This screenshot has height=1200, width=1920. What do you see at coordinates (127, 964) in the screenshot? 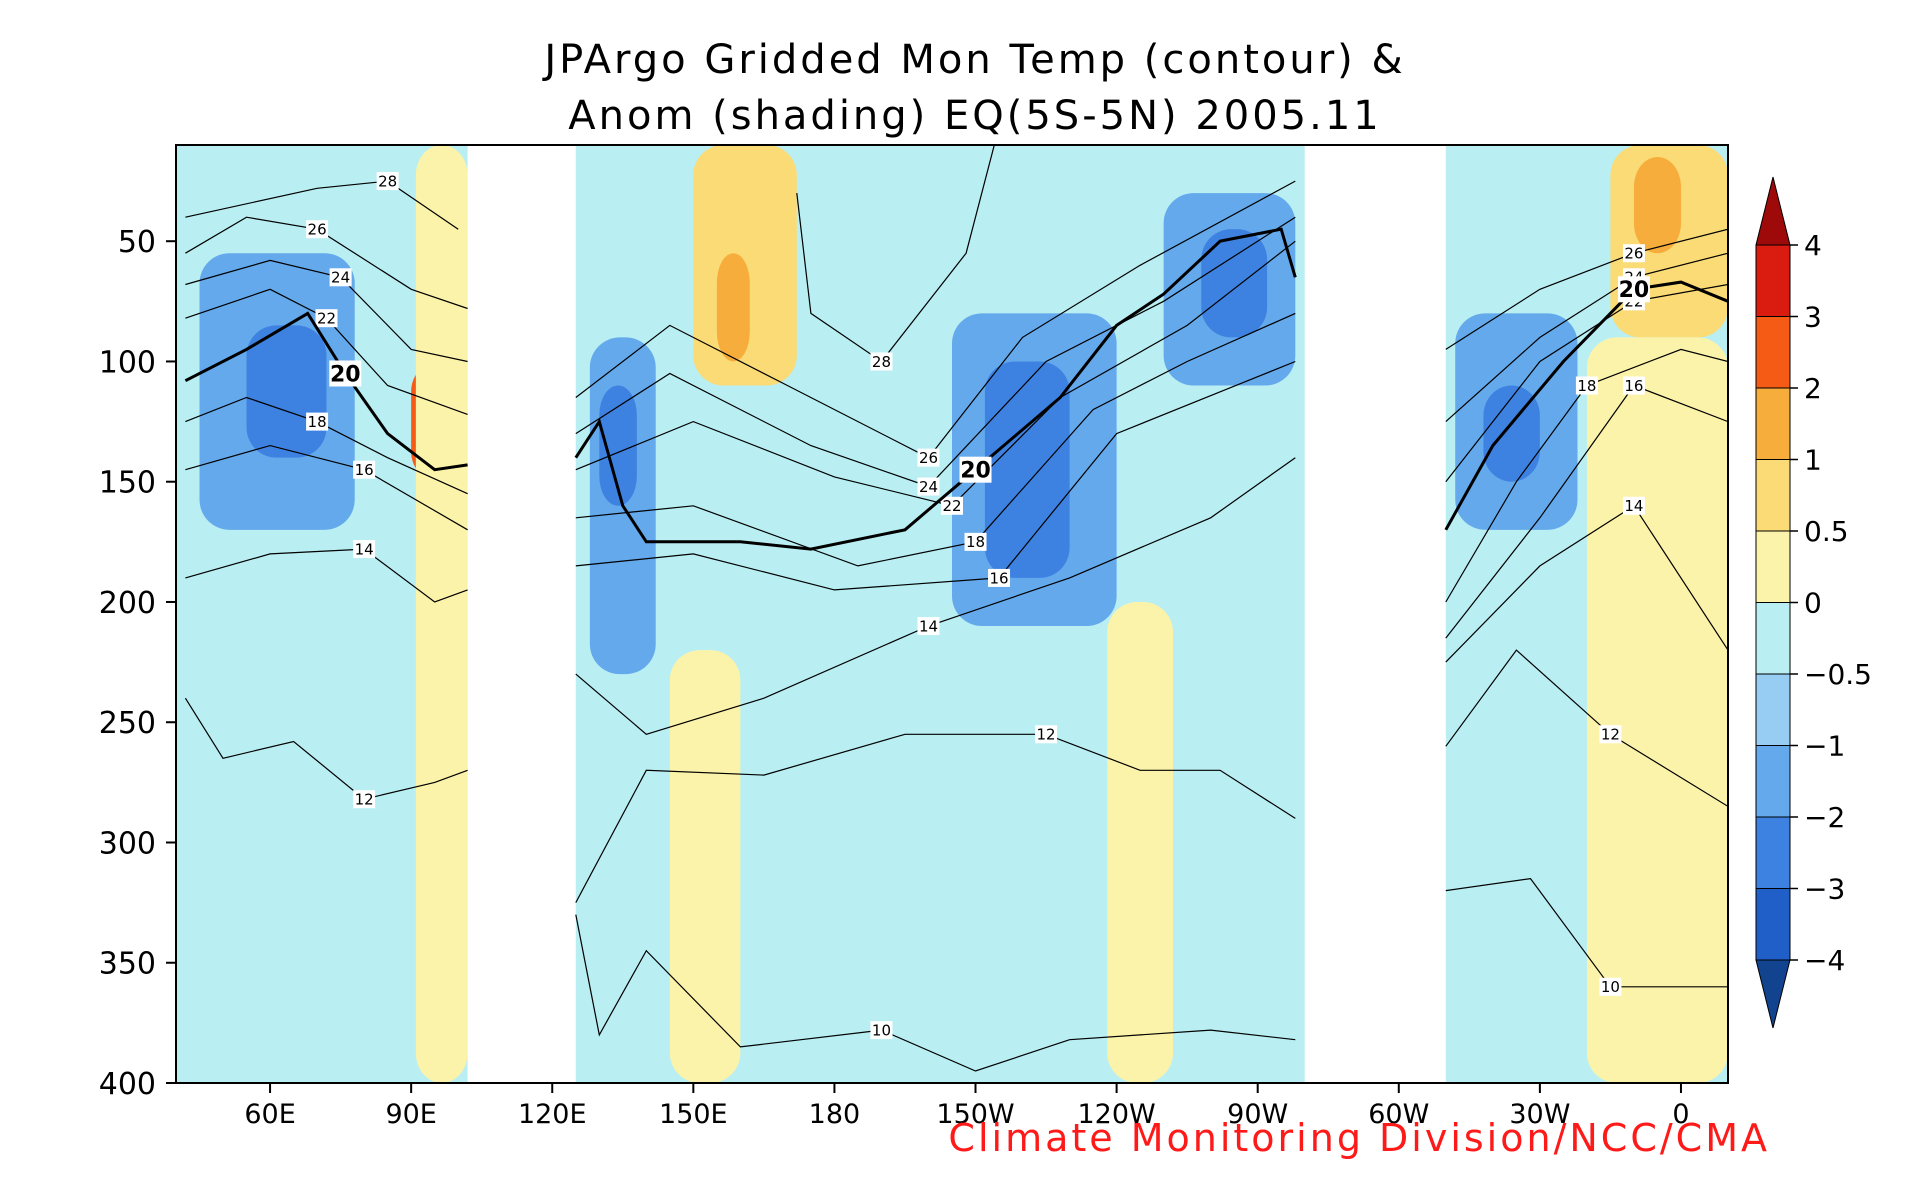
I see `y-tick-label: 350` at bounding box center [127, 964].